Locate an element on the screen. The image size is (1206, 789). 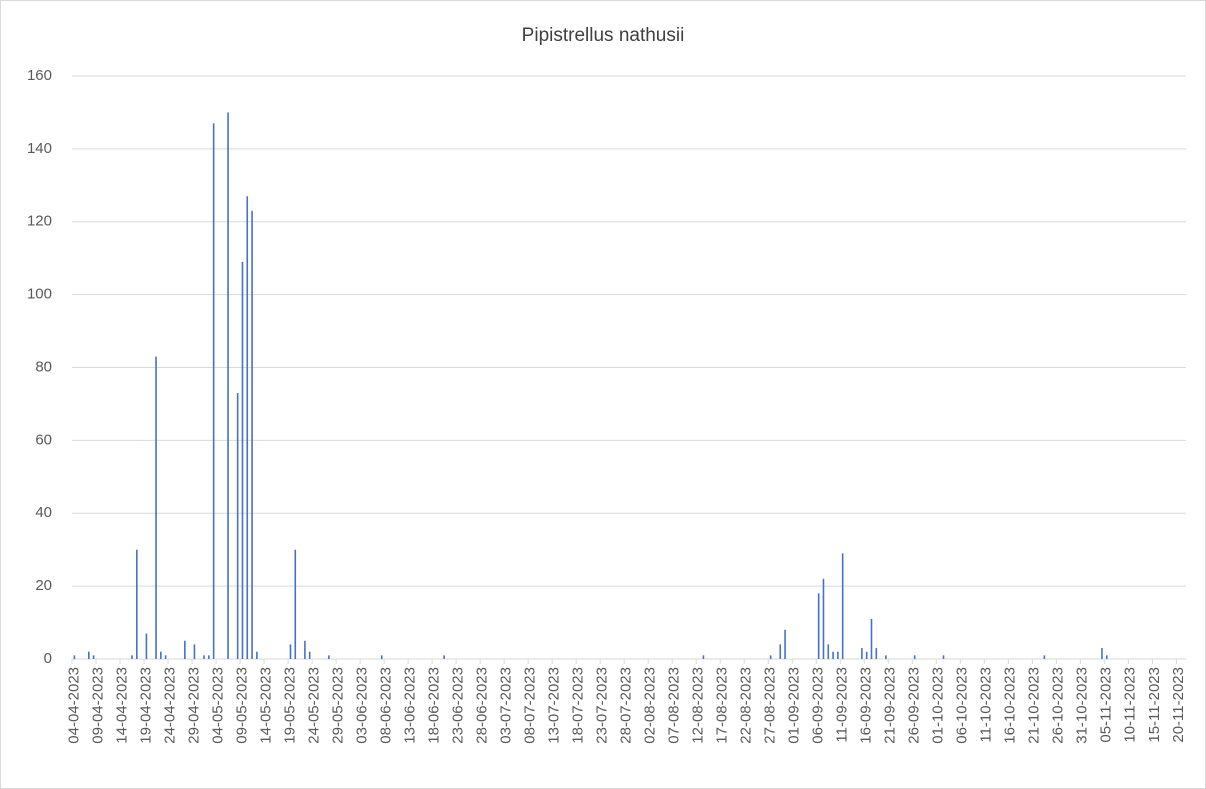
x-tick-label: 16-09-2023 is located at coordinates (866, 705).